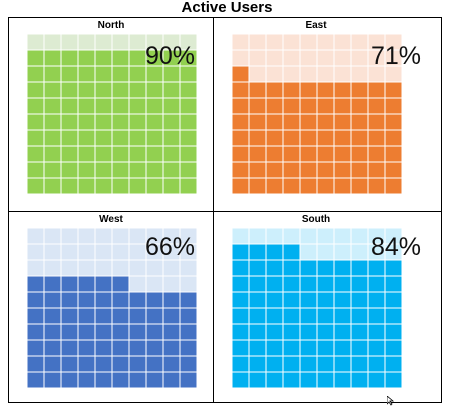  Describe the element at coordinates (396, 56) in the screenshot. I see `percent-label-east: 71%` at that location.